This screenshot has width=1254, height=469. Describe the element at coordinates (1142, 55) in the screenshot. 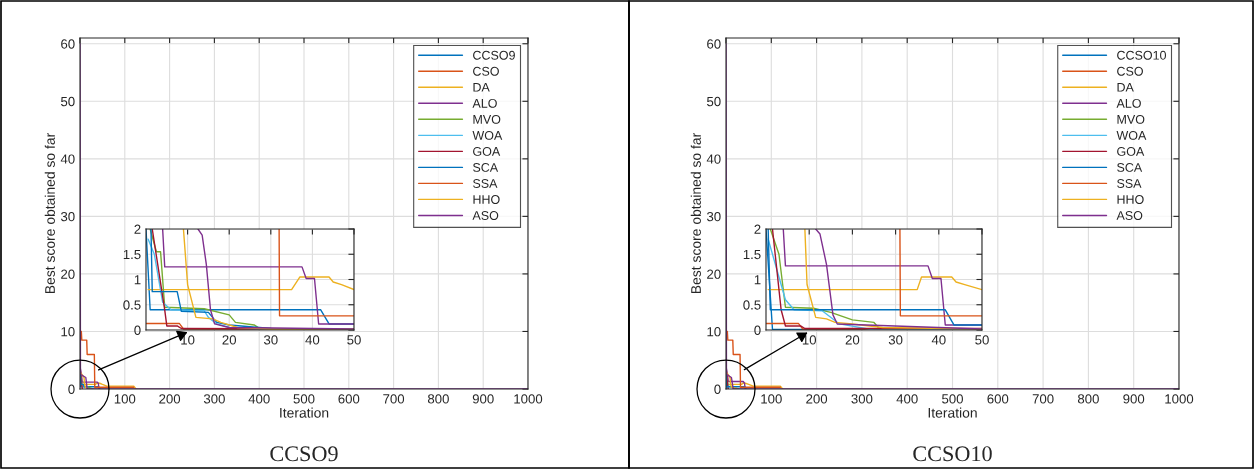

I see `legend-label: CCSO10` at that location.